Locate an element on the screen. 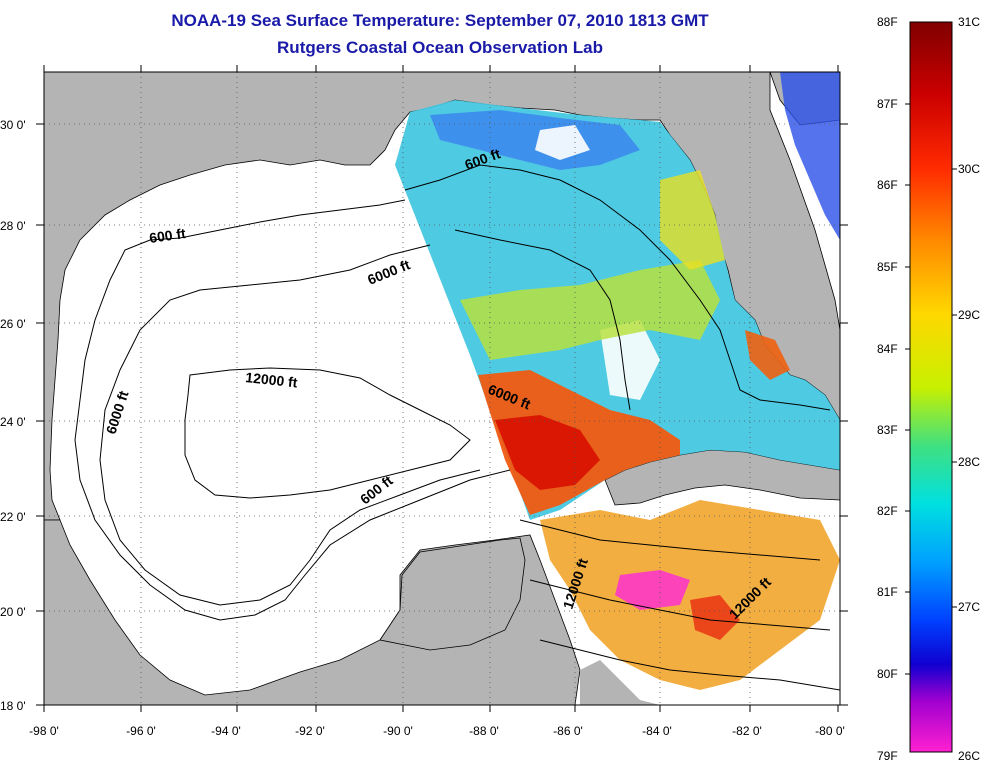  colorbar-c-label: 31C is located at coordinates (969, 22).